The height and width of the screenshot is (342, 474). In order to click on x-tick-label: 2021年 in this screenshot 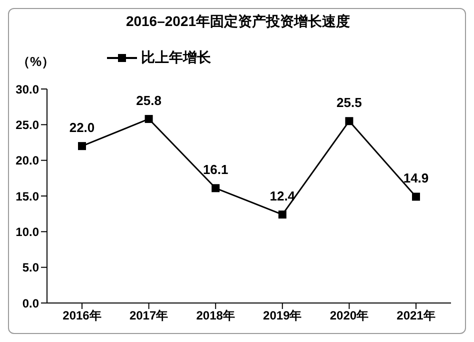, I will do `click(416, 315)`.